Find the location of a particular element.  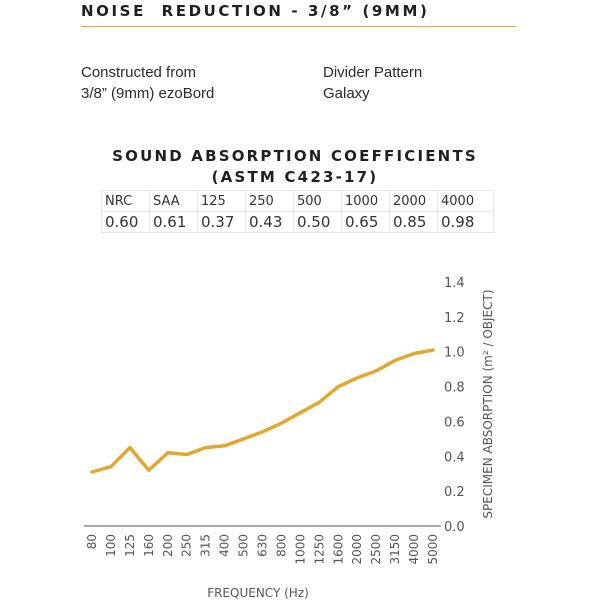

coefficients-value-row: 0.60 0.61 0.37 0.43 0.50 0.65 0.85 0.98 is located at coordinates (297, 222).